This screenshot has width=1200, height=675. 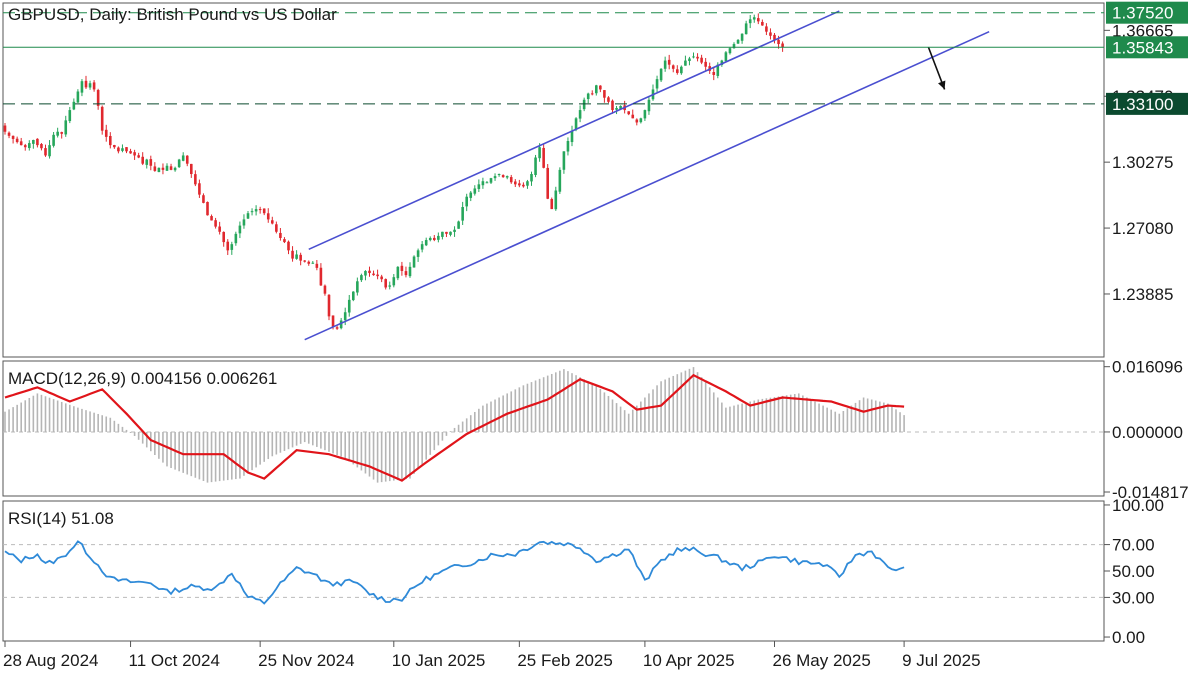 I want to click on price-tag-label: 1.35843, so click(x=1142, y=47).